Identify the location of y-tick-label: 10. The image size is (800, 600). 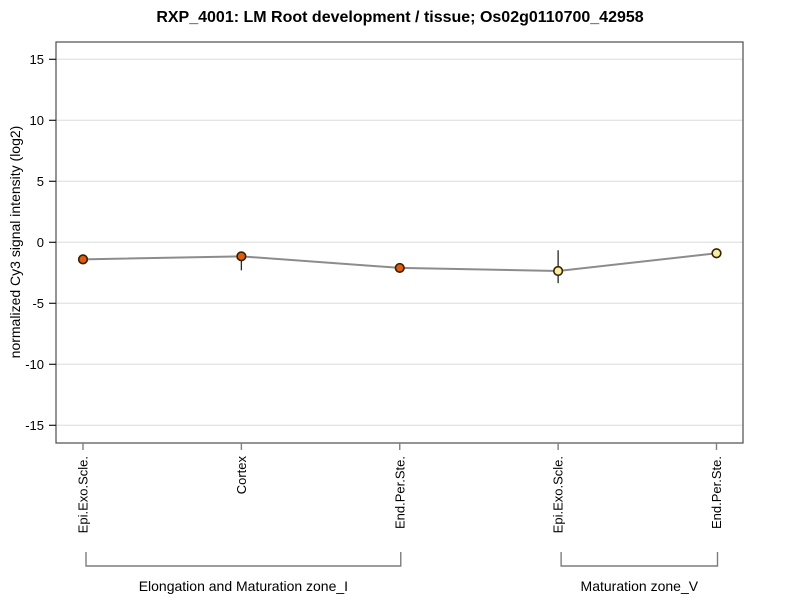
(37, 120).